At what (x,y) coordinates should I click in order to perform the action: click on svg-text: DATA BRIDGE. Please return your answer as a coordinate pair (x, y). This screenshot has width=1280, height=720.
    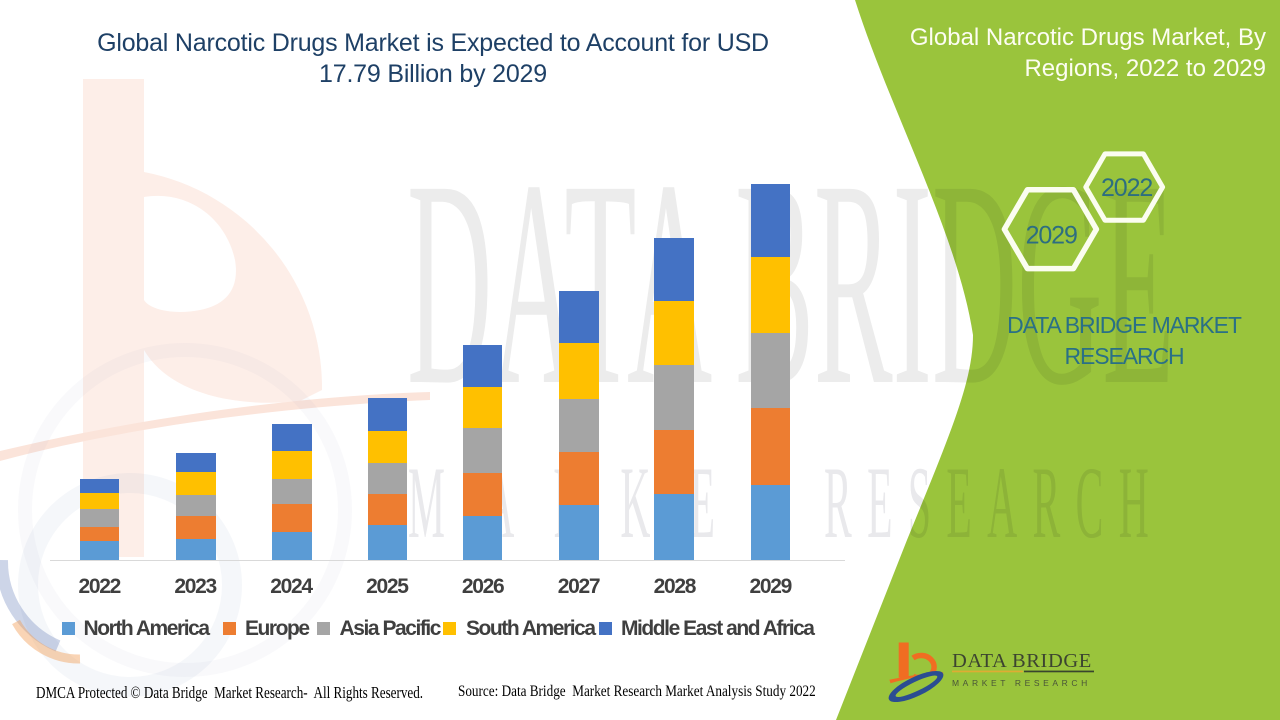
    Looking at the image, I should click on (1022, 661).